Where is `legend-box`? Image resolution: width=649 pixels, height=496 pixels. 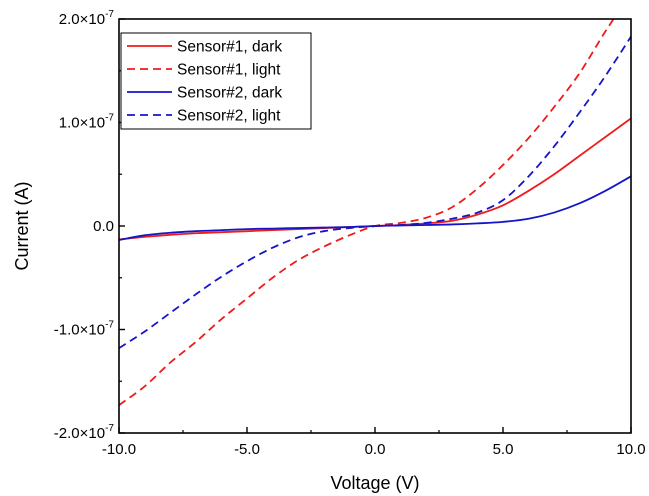
legend-box is located at coordinates (216, 81).